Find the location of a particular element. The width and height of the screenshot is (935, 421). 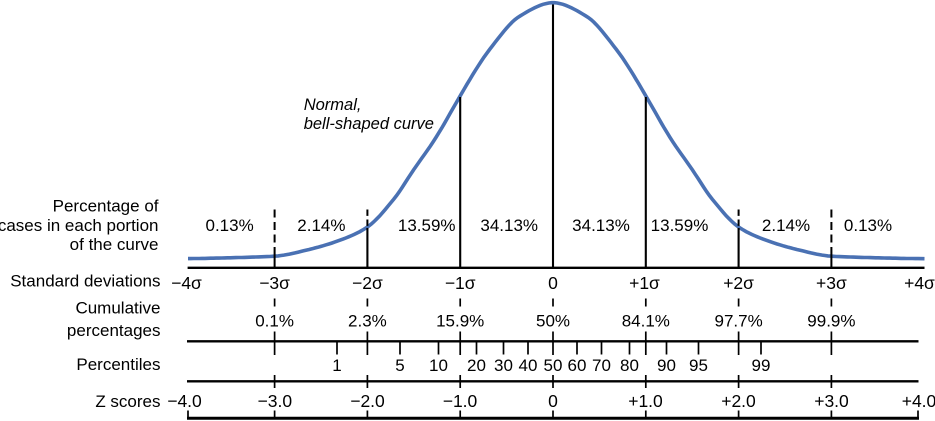

svg-text: −4σ is located at coordinates (186, 283).